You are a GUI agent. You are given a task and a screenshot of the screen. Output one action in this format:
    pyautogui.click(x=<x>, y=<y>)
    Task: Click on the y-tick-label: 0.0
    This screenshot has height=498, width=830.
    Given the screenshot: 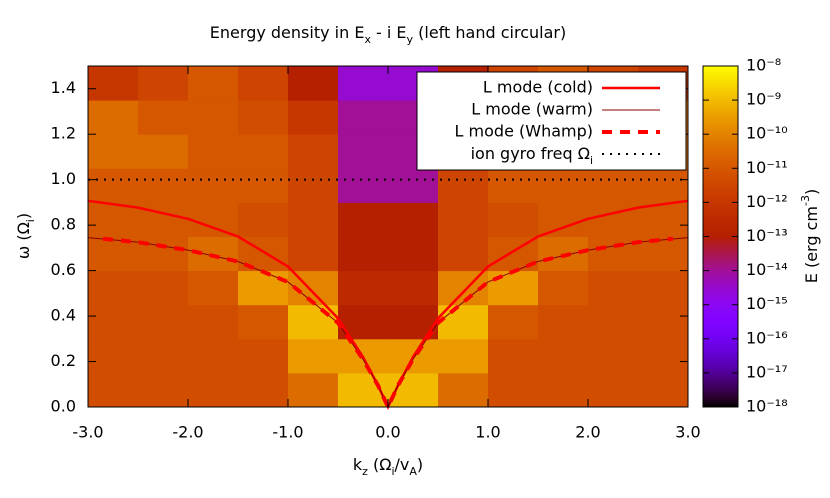 What is the action you would take?
    pyautogui.click(x=63, y=406)
    